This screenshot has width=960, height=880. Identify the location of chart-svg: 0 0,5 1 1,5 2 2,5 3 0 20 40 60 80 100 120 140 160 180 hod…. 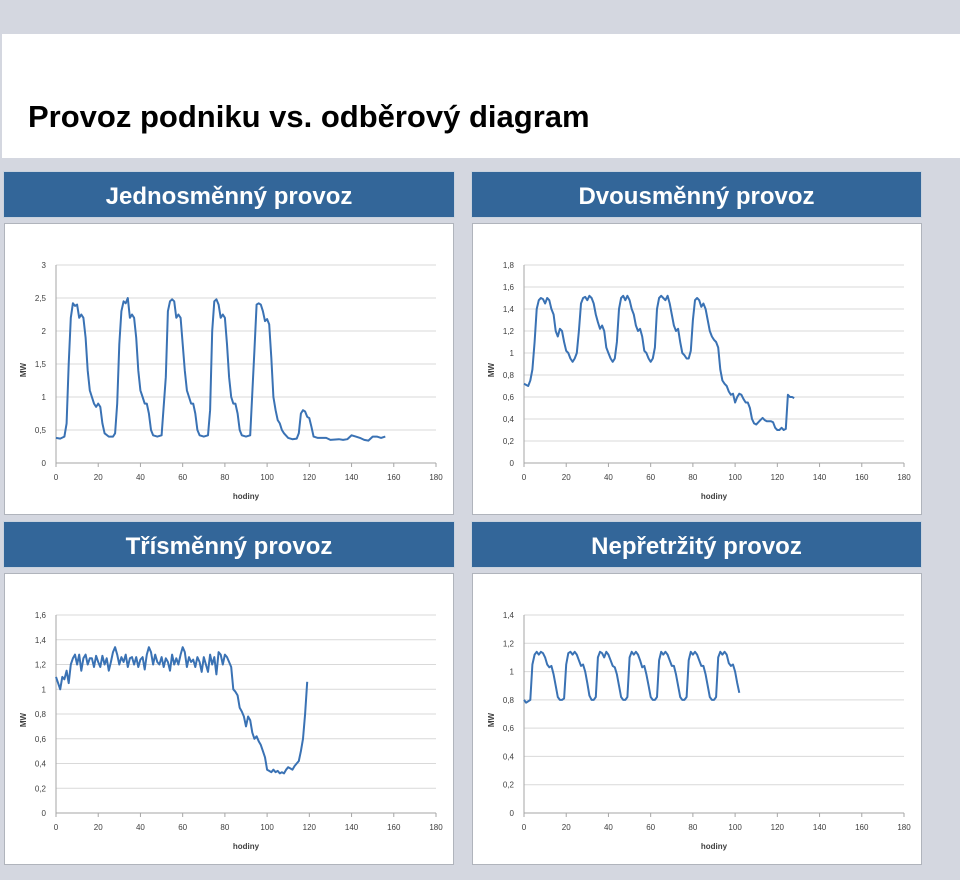
(231, 381).